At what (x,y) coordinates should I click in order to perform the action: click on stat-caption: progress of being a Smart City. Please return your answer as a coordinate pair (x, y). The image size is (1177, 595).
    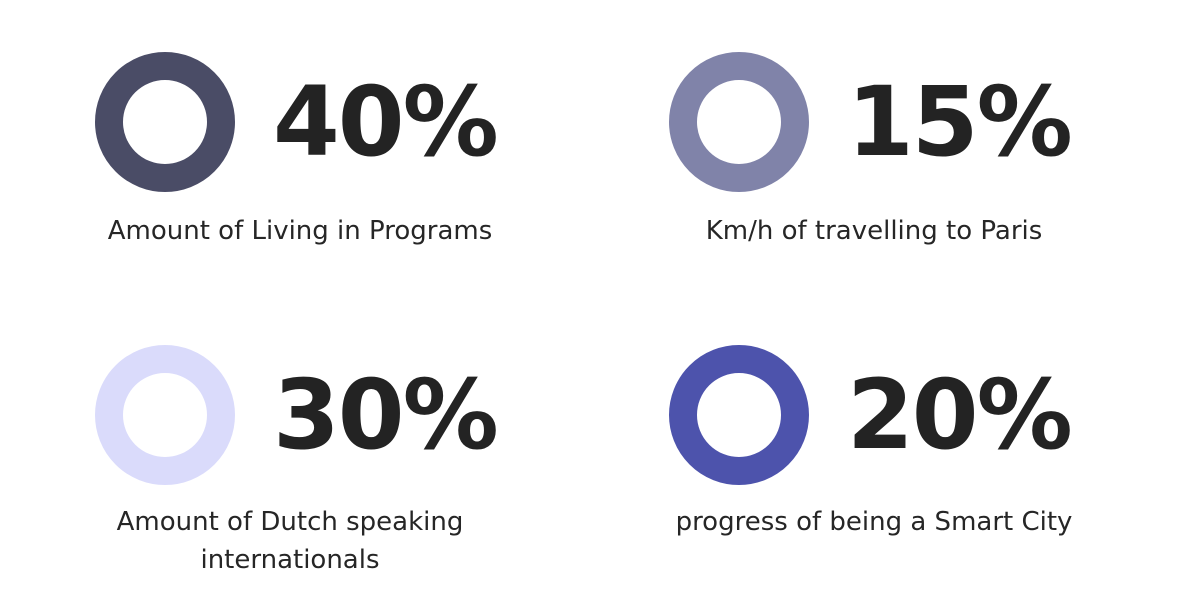
    Looking at the image, I should click on (874, 522).